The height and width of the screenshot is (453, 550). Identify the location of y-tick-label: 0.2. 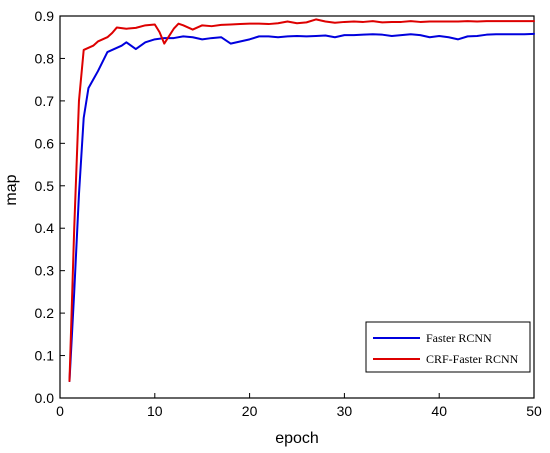
(45, 313).